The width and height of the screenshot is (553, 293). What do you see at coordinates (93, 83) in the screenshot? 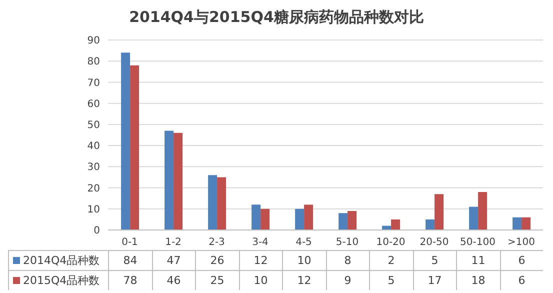
I see `y-tick-label: 70` at bounding box center [93, 83].